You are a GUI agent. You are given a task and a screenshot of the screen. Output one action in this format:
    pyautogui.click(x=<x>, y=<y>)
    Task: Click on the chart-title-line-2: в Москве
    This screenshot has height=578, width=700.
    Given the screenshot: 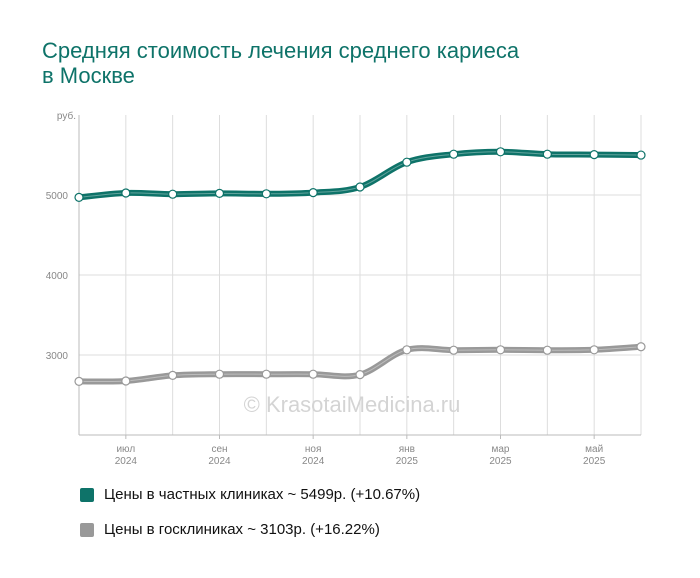 What is the action you would take?
    pyautogui.click(x=88, y=75)
    